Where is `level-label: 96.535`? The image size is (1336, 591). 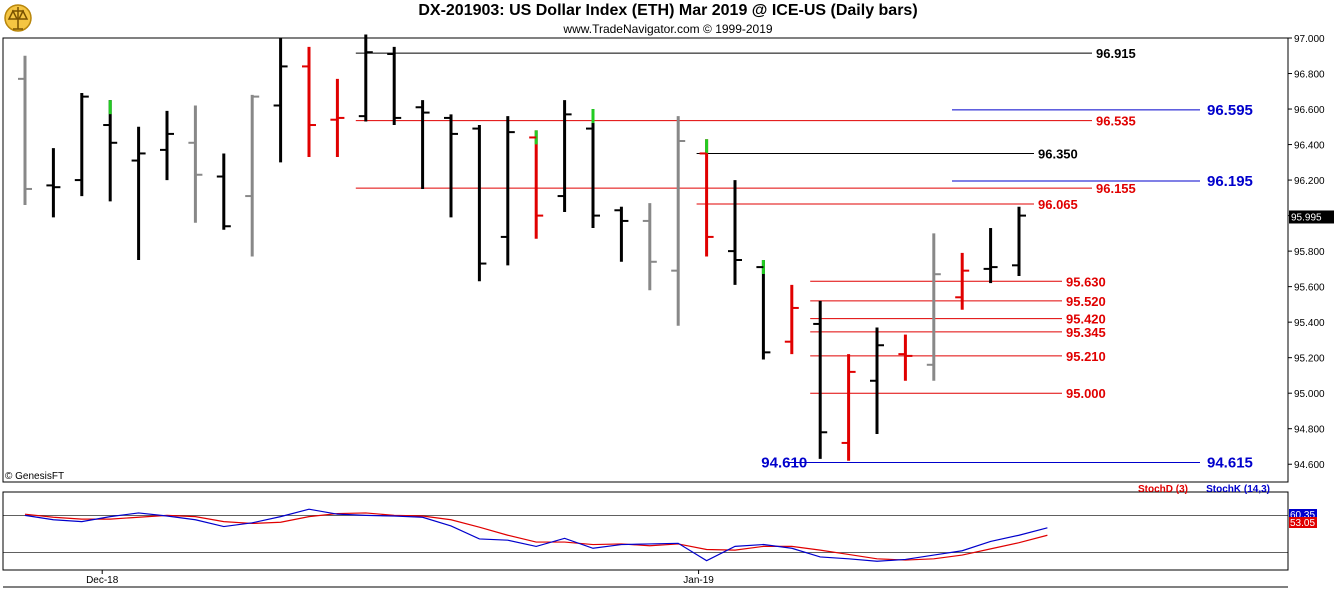 level-label: 96.535 is located at coordinates (1116, 121).